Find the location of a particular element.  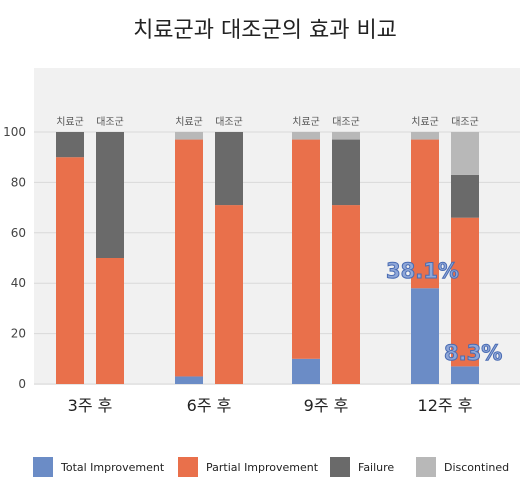

y-tick-label: 40 is located at coordinates (18, 283).